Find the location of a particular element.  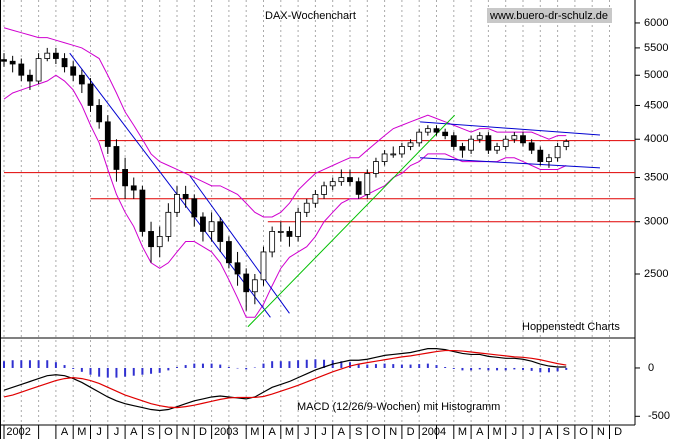

y-tick-label: 0 is located at coordinates (651, 368).